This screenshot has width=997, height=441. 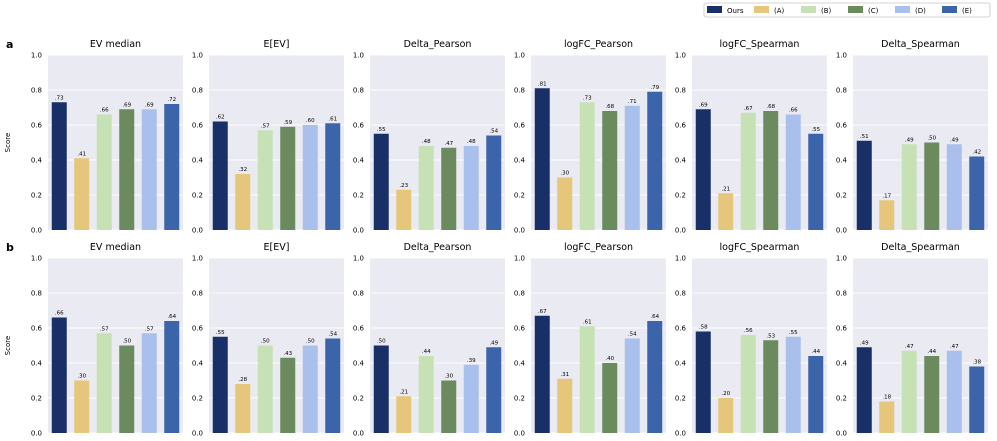 I want to click on bar-value-label: .56, so click(x=748, y=331).